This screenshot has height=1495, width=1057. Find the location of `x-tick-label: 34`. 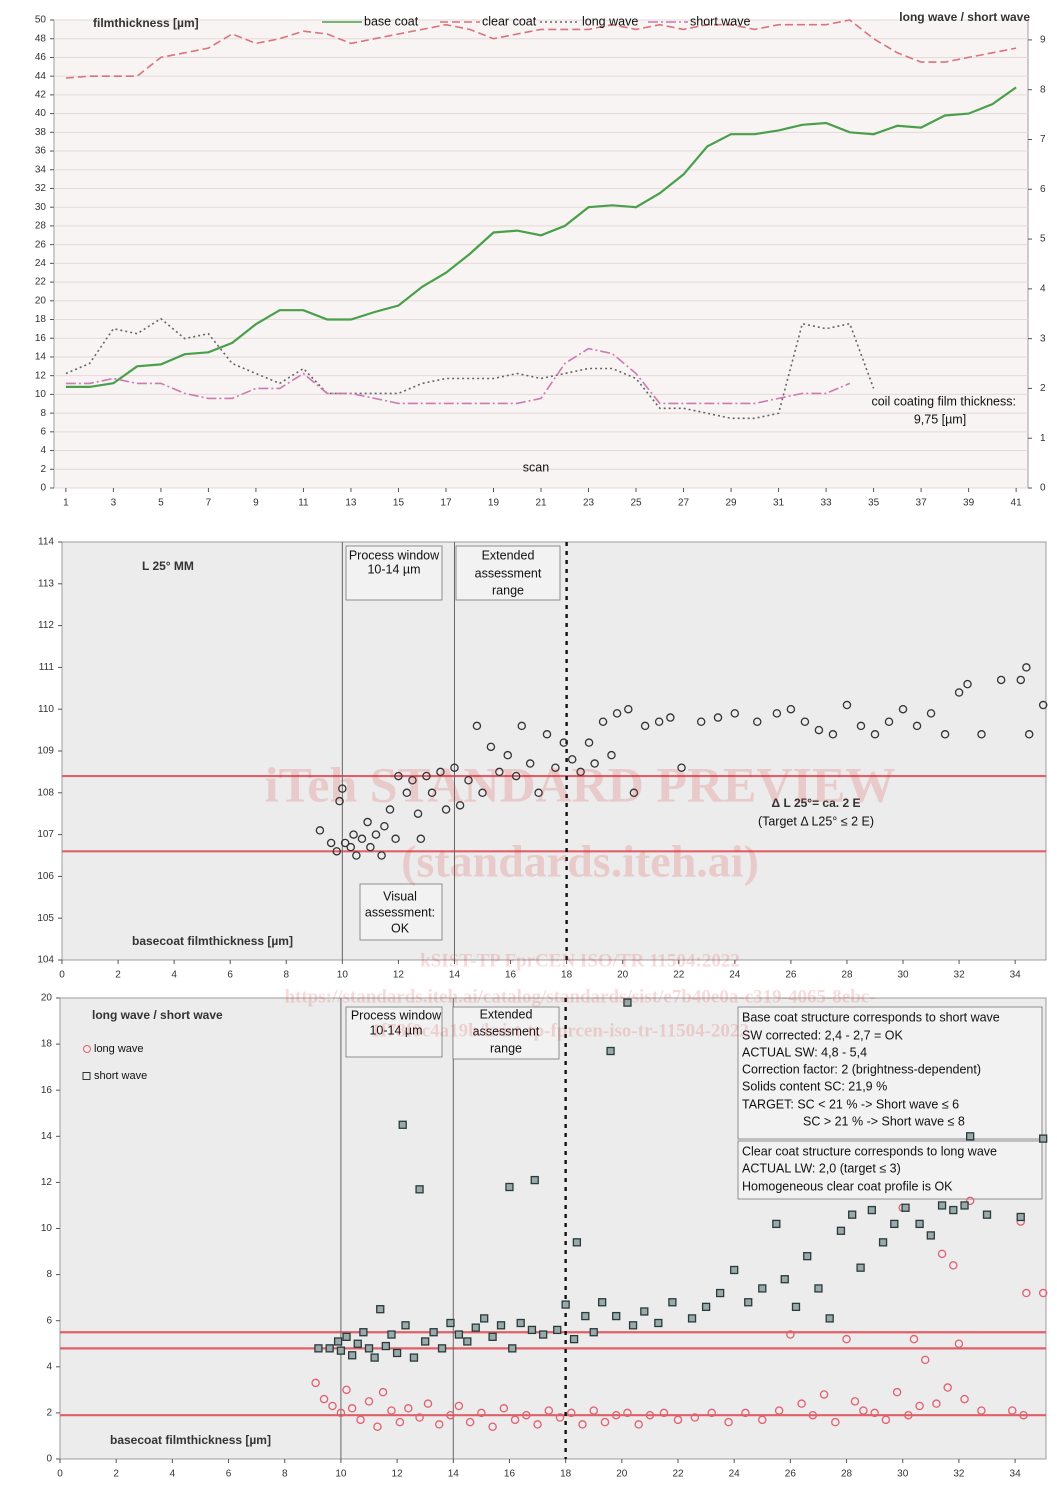

x-tick-label: 34 is located at coordinates (1016, 1474).